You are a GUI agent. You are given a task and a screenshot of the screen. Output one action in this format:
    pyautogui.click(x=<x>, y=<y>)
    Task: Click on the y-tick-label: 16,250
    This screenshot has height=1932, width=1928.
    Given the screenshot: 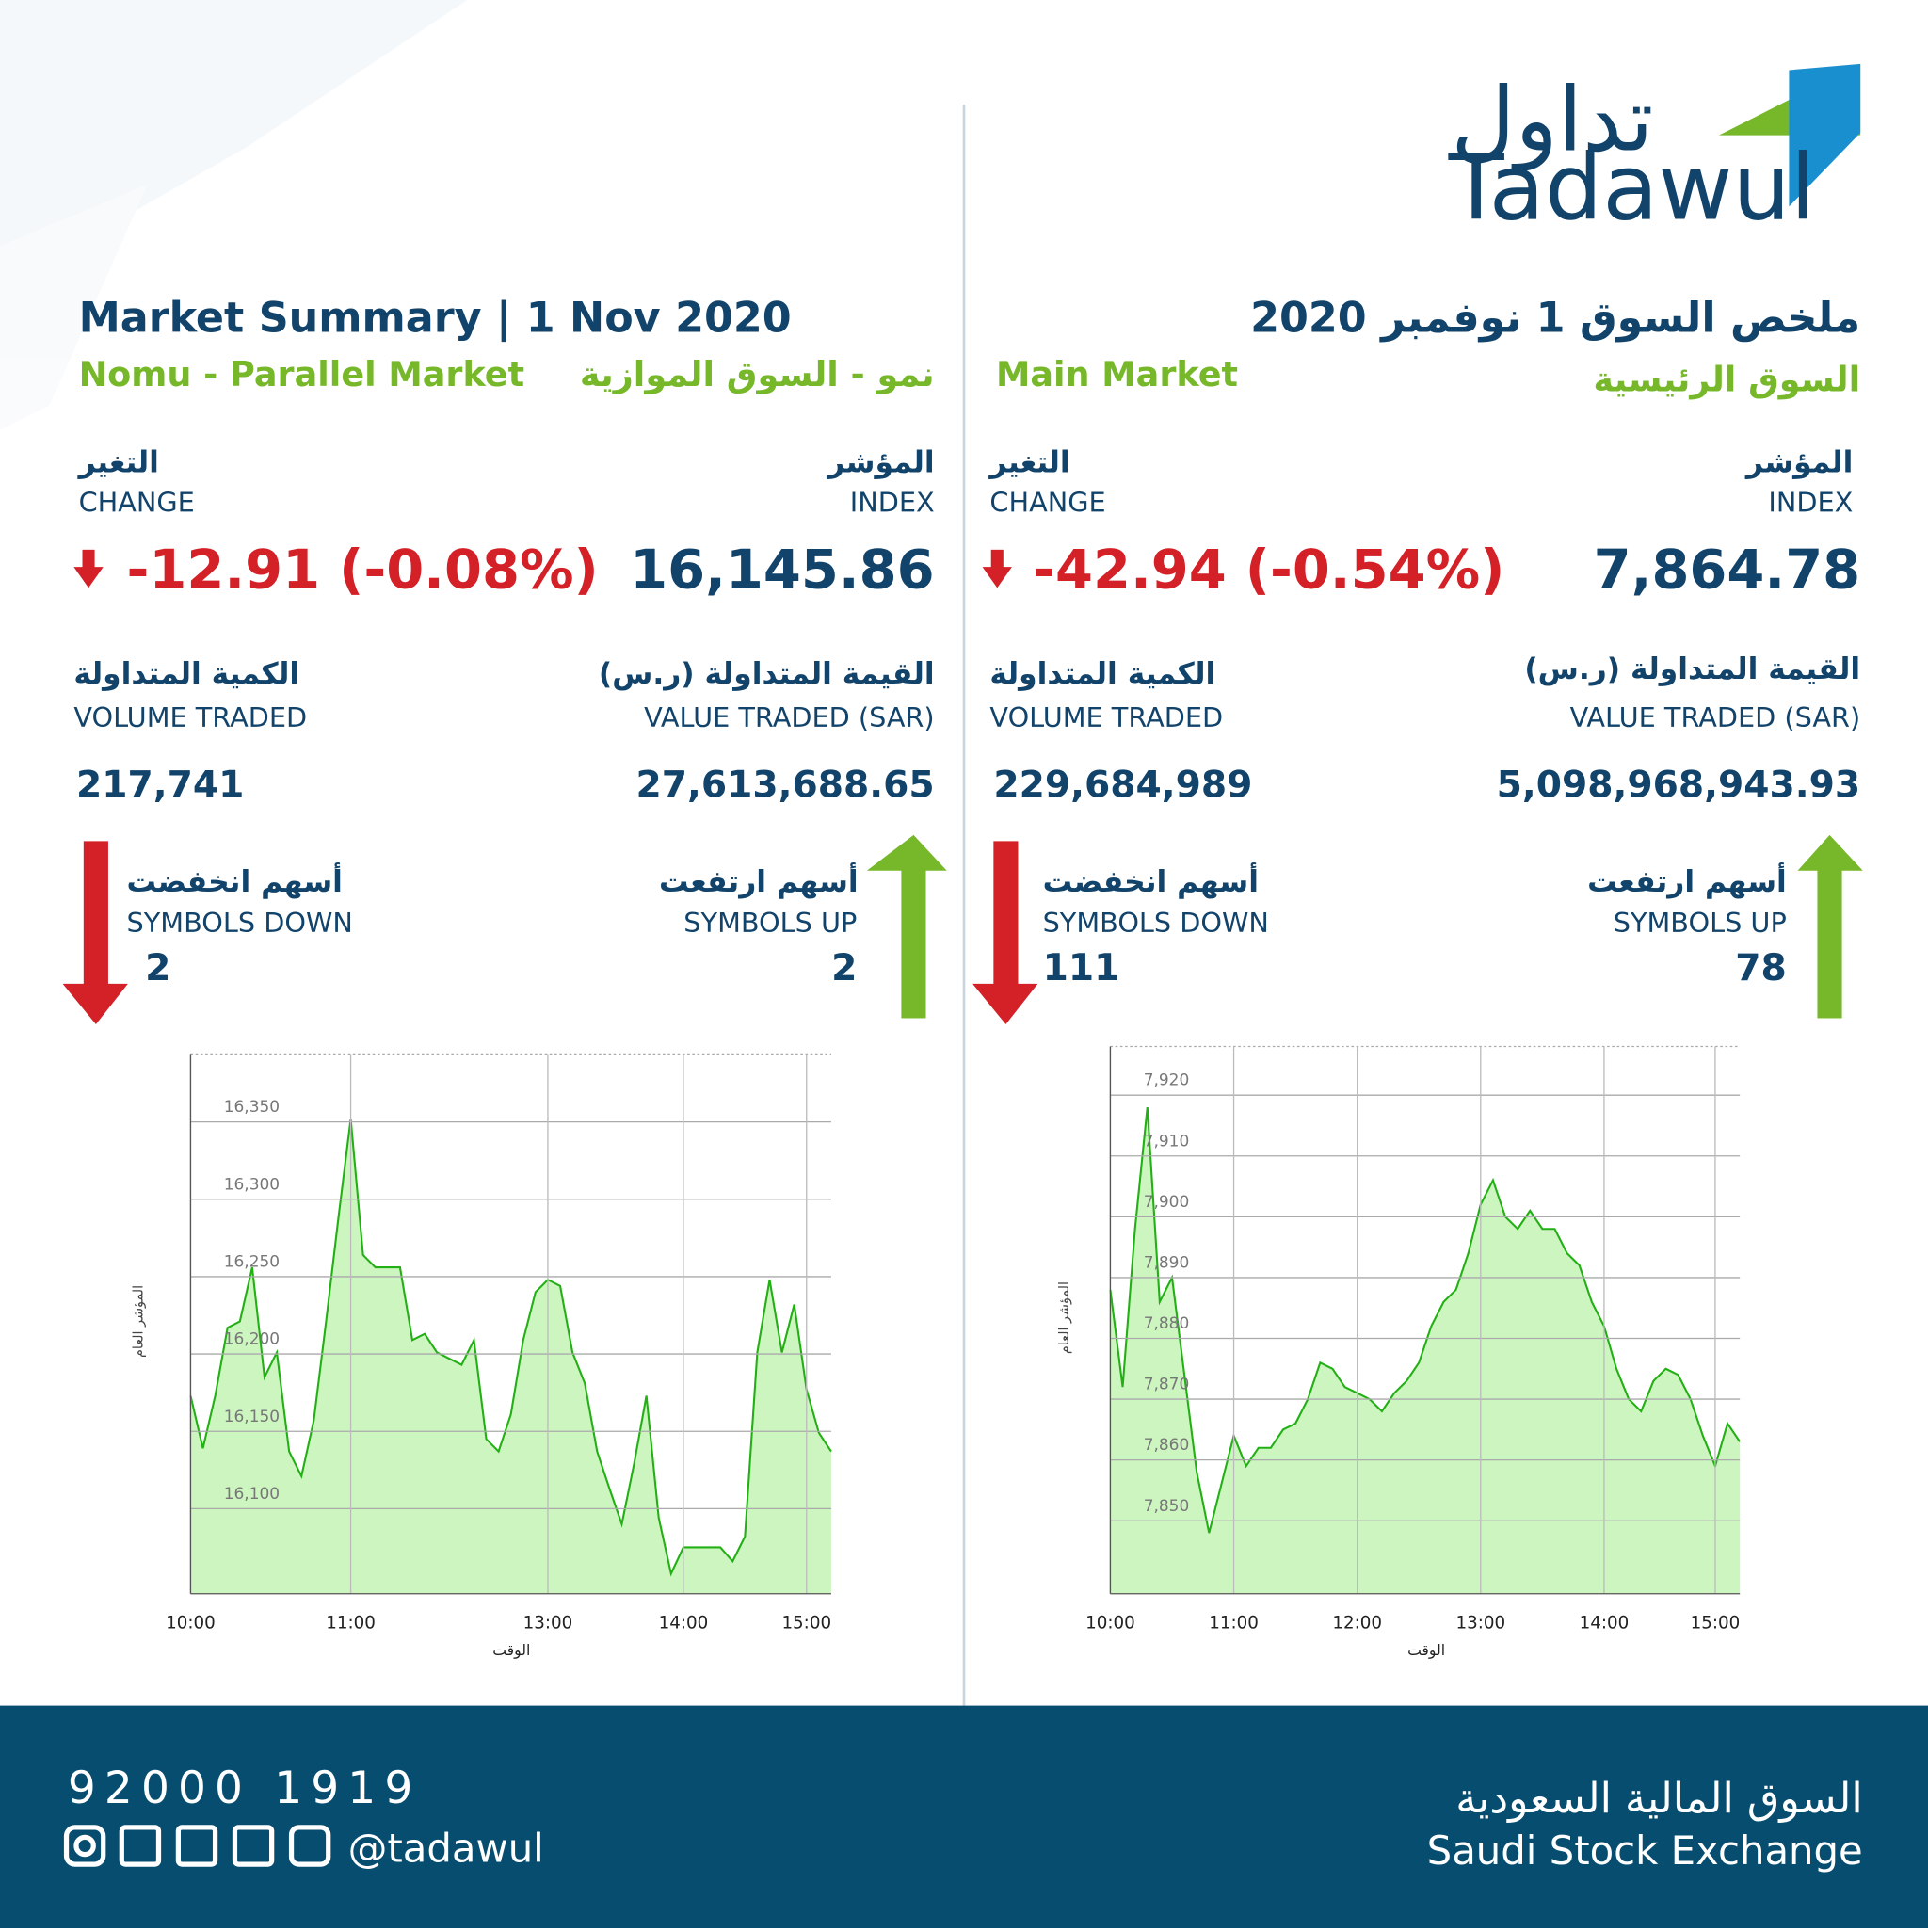 What is the action you would take?
    pyautogui.click(x=252, y=1261)
    